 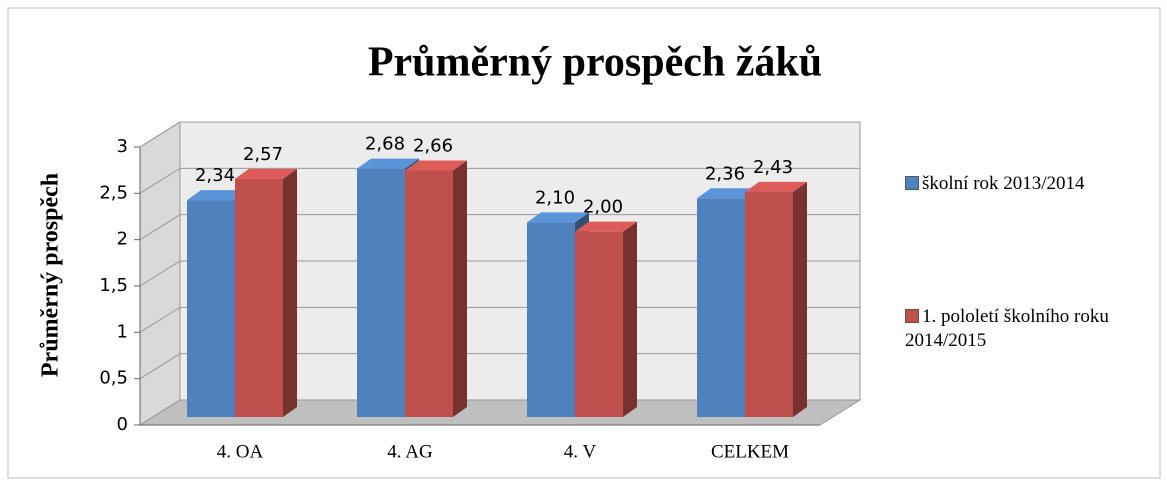 What do you see at coordinates (240, 451) in the screenshot?
I see `x-tick-label: 4. OA` at bounding box center [240, 451].